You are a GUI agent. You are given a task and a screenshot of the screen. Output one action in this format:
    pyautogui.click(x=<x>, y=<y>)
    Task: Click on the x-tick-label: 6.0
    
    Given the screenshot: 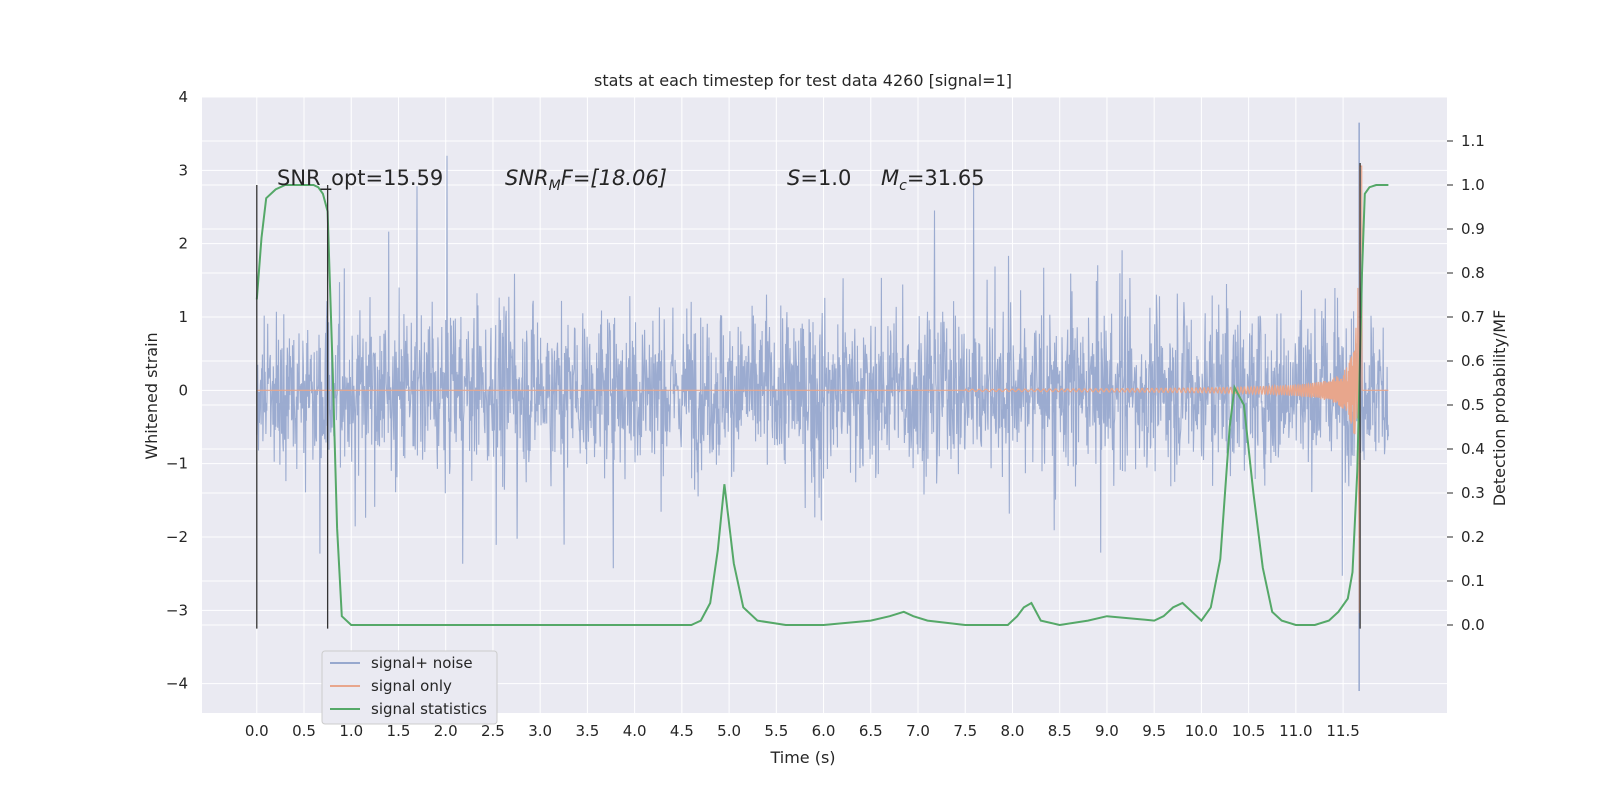 What is the action you would take?
    pyautogui.click(x=824, y=731)
    